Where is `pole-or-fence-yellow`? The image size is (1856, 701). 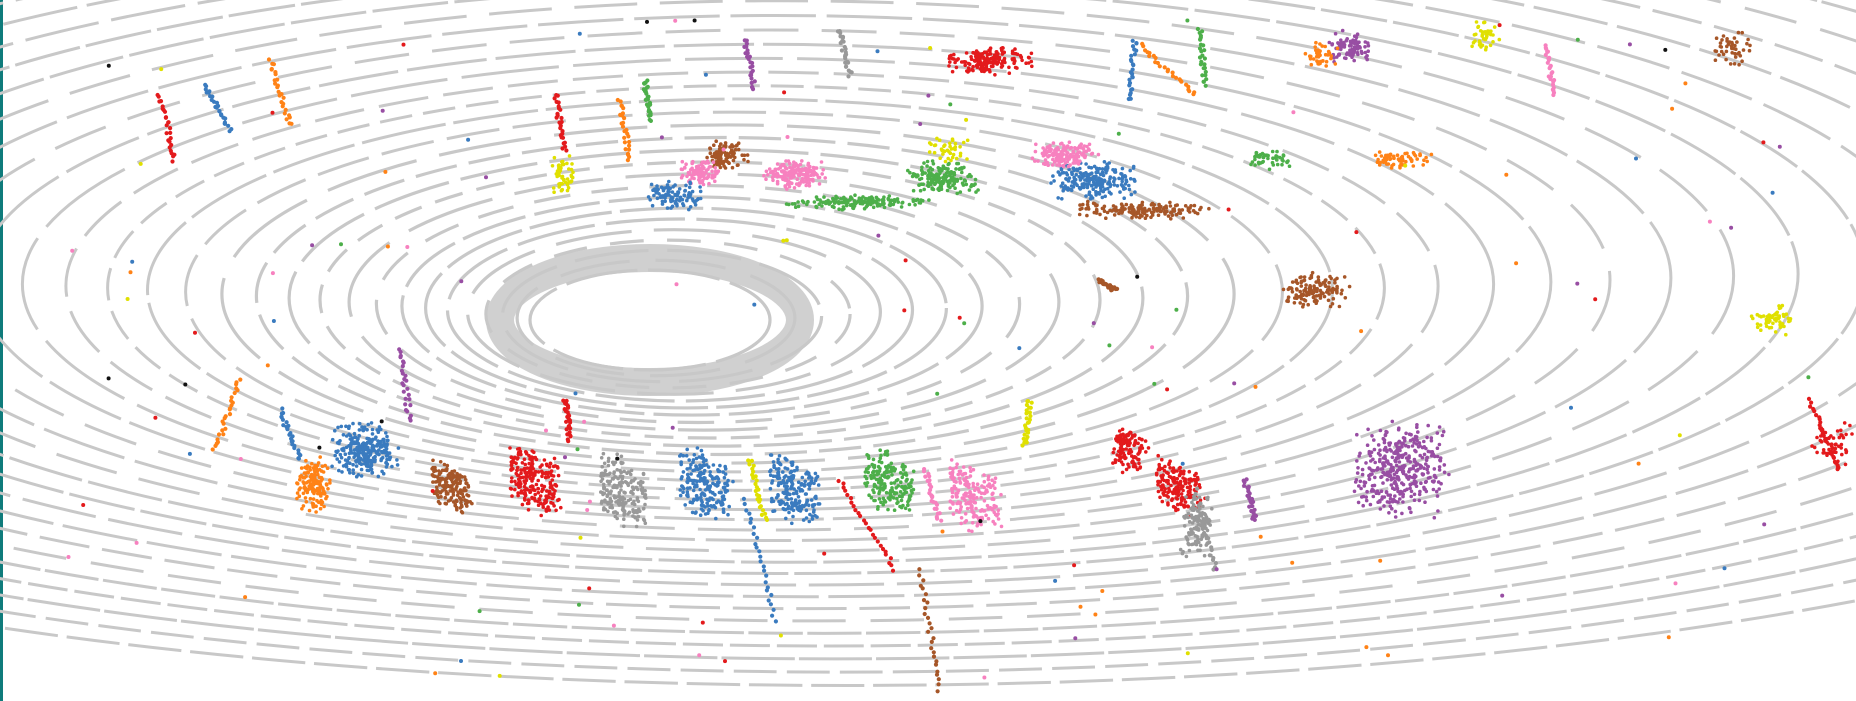 pole-or-fence-yellow is located at coordinates (1027, 423).